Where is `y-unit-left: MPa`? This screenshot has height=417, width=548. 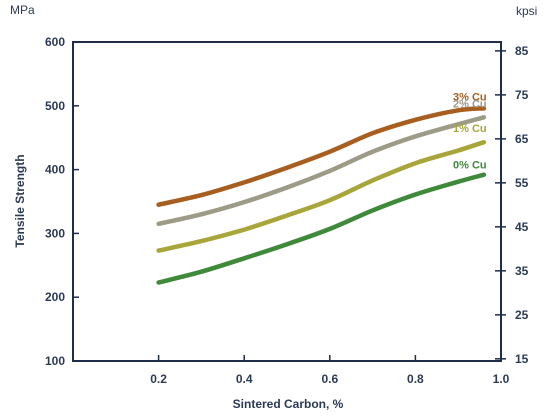 y-unit-left: MPa is located at coordinates (22, 10).